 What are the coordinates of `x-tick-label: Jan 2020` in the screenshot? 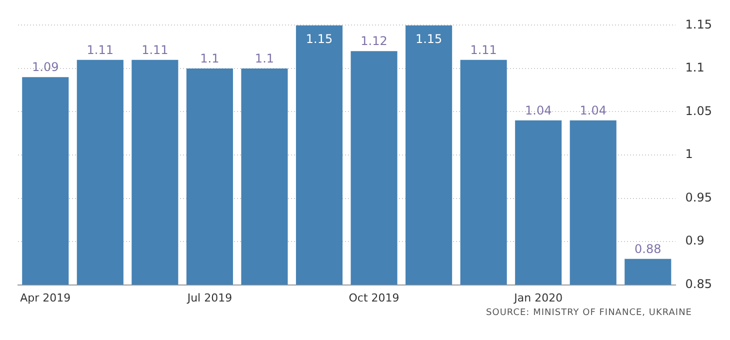 It's located at (538, 297).